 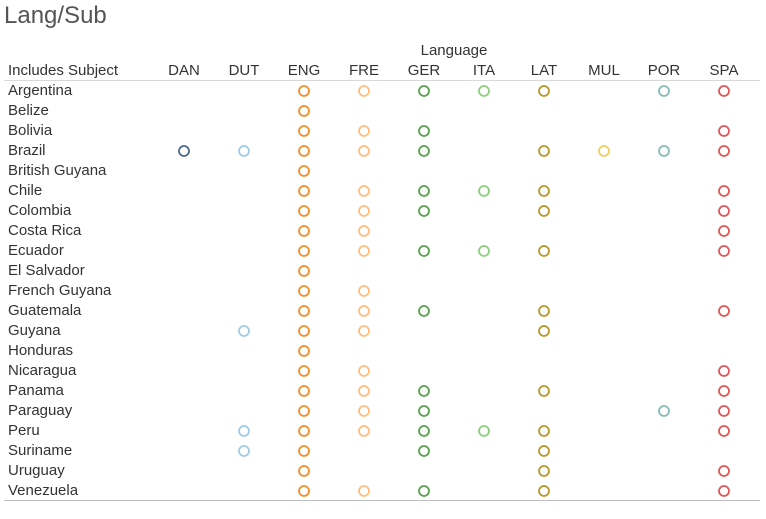 I want to click on header-divider, so click(x=382, y=80).